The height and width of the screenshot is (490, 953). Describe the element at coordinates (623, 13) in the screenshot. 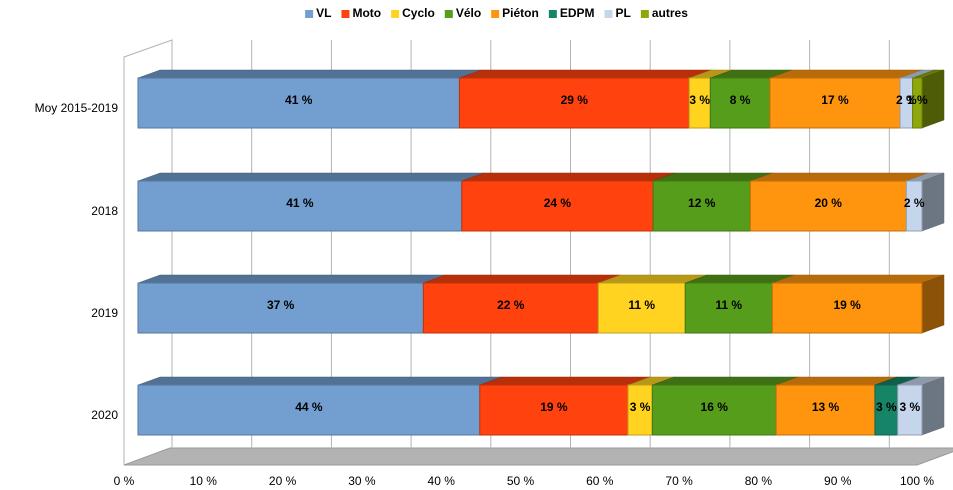

I see `legend-label: PL` at that location.